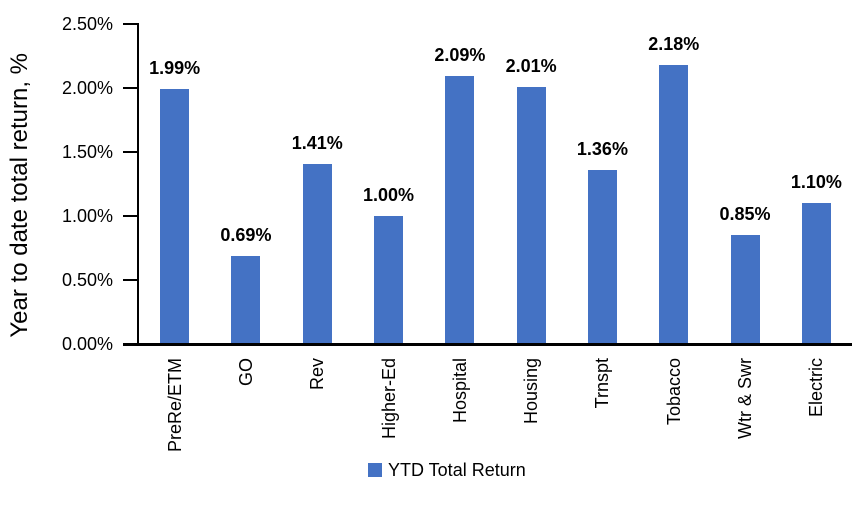 The image size is (852, 513). What do you see at coordinates (87, 216) in the screenshot?
I see `y-axis-tick-label: 1.00%` at bounding box center [87, 216].